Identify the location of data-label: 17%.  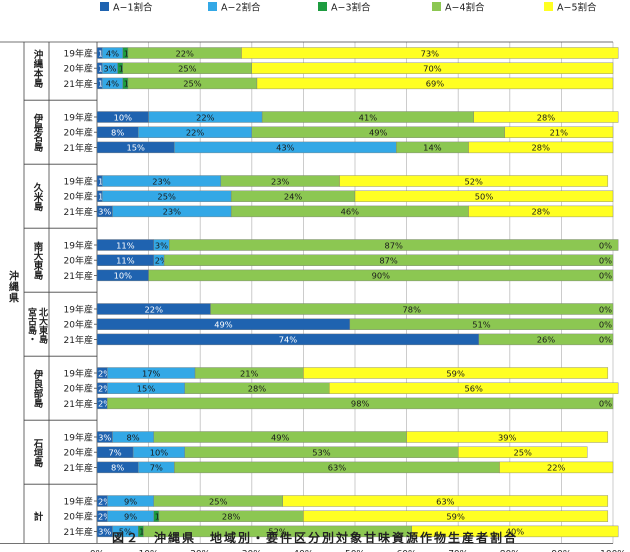
(151, 373).